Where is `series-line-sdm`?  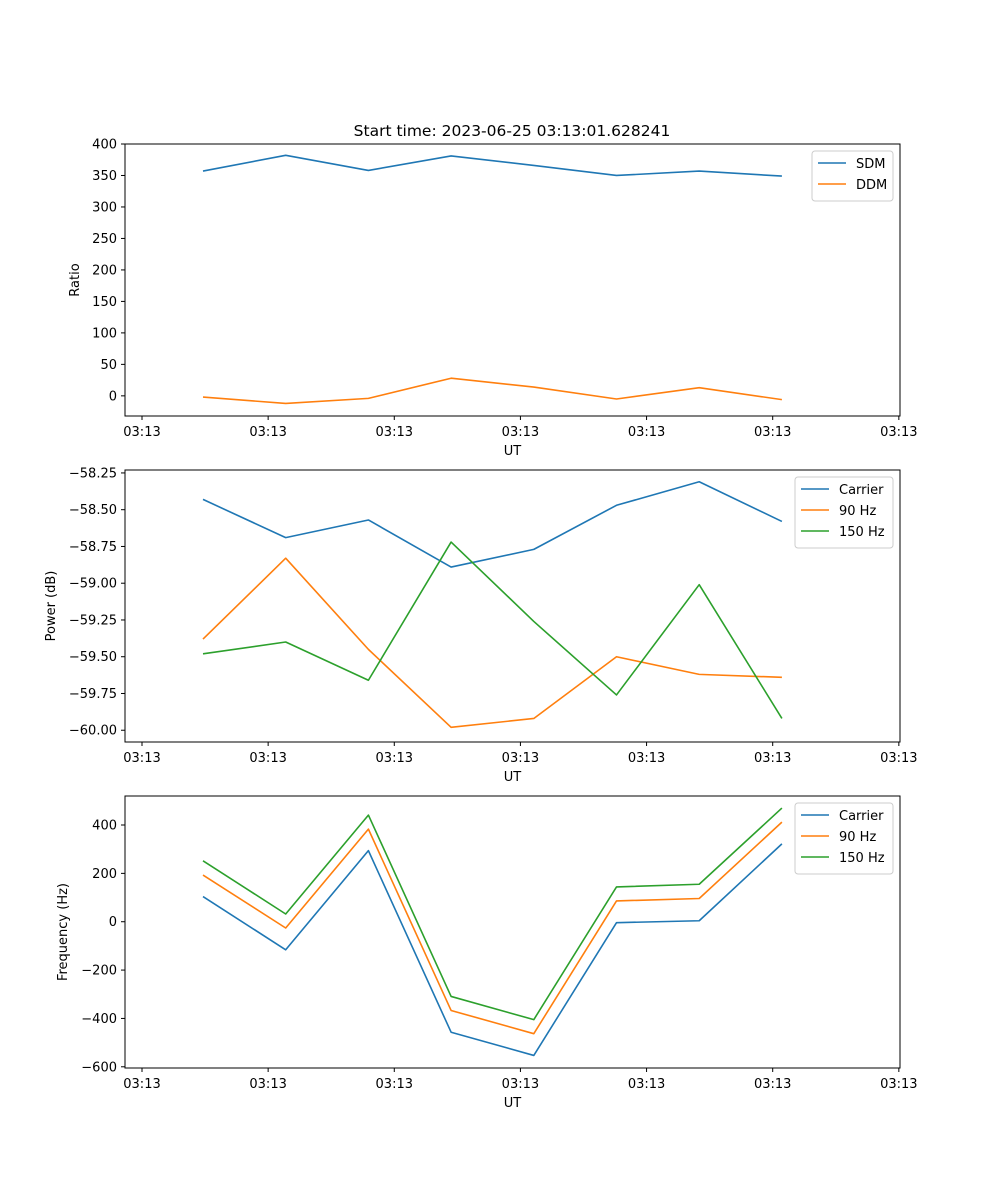
series-line-sdm is located at coordinates (492, 165).